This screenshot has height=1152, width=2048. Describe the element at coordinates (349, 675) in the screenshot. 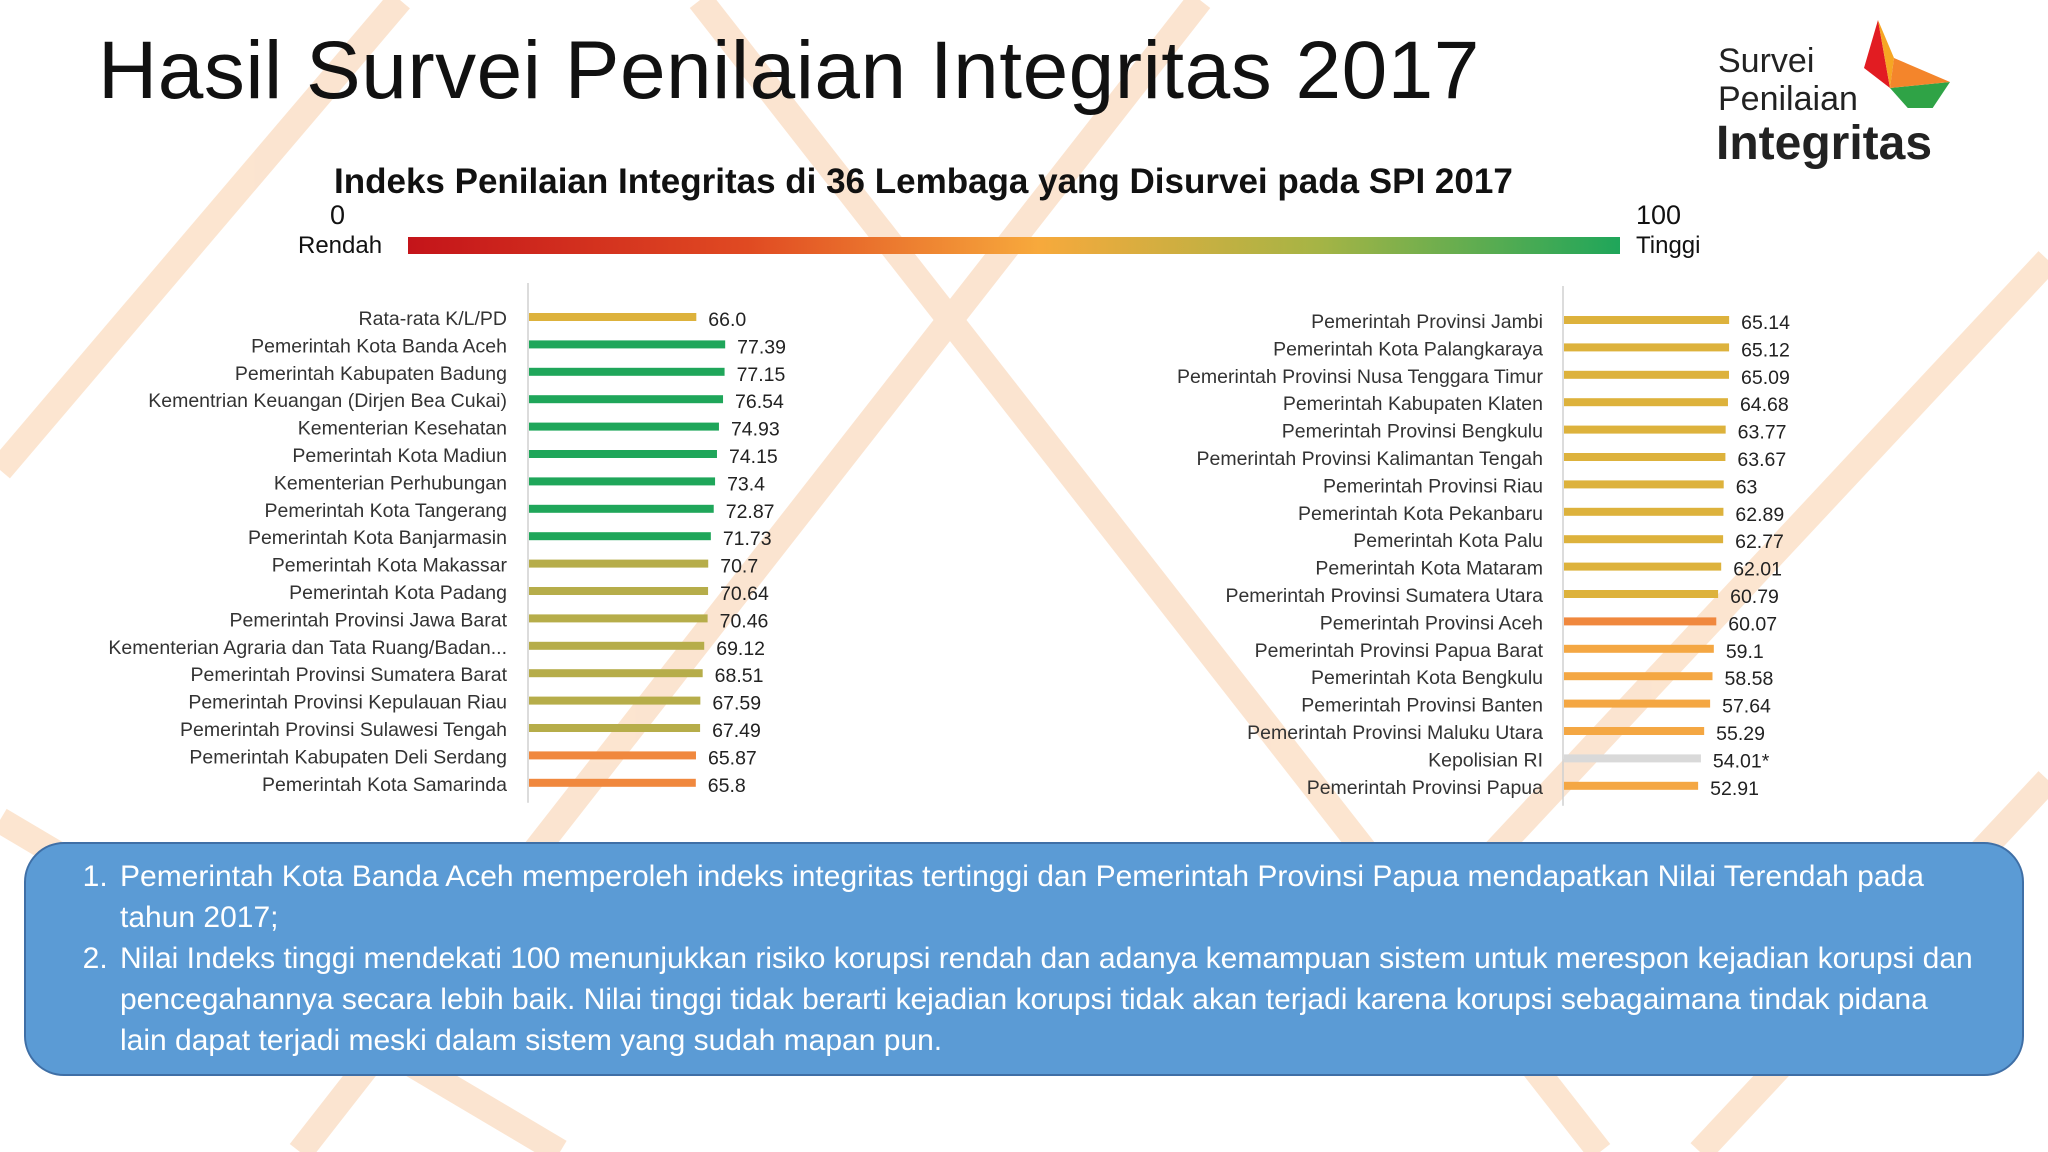

I see `category-label: Pemerintah Provinsi Sumatera Barat` at that location.